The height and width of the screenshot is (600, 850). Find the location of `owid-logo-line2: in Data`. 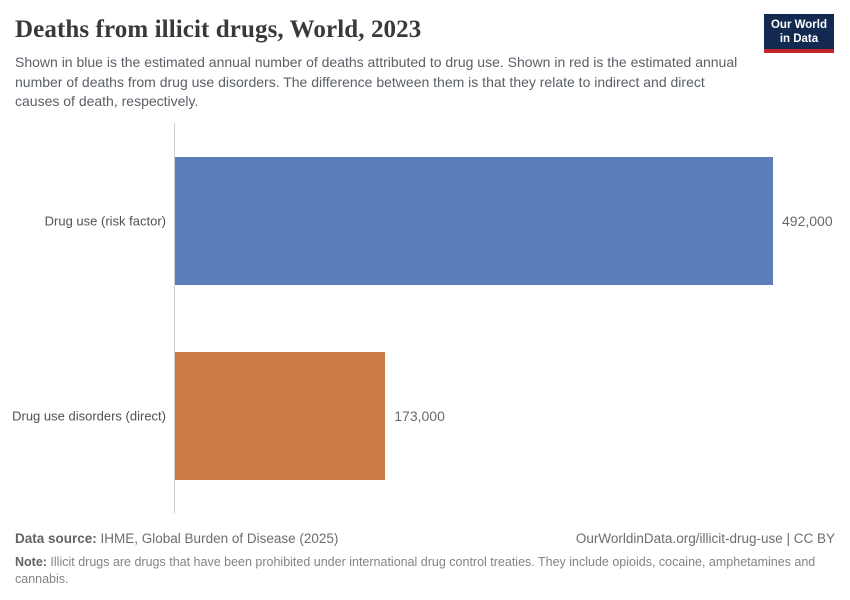

owid-logo-line2: in Data is located at coordinates (799, 39).